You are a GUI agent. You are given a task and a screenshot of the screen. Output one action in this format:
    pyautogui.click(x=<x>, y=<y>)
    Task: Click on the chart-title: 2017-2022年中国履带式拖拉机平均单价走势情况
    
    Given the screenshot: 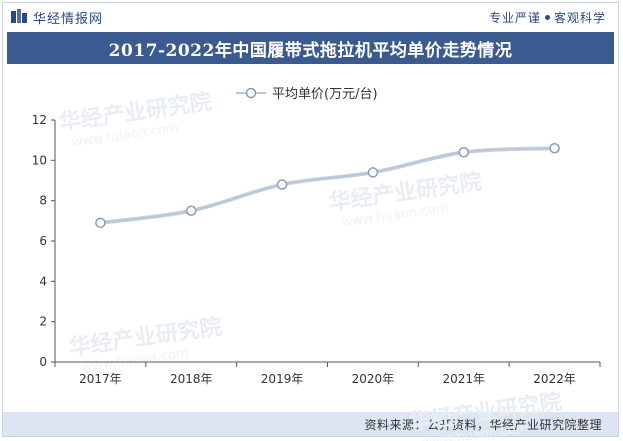 What is the action you would take?
    pyautogui.click(x=310, y=50)
    